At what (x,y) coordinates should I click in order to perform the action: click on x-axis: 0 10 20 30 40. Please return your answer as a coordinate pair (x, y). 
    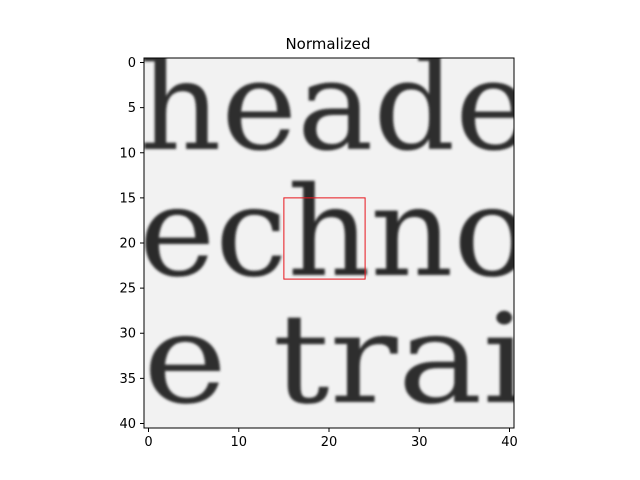
    Looking at the image, I should click on (330, 439).